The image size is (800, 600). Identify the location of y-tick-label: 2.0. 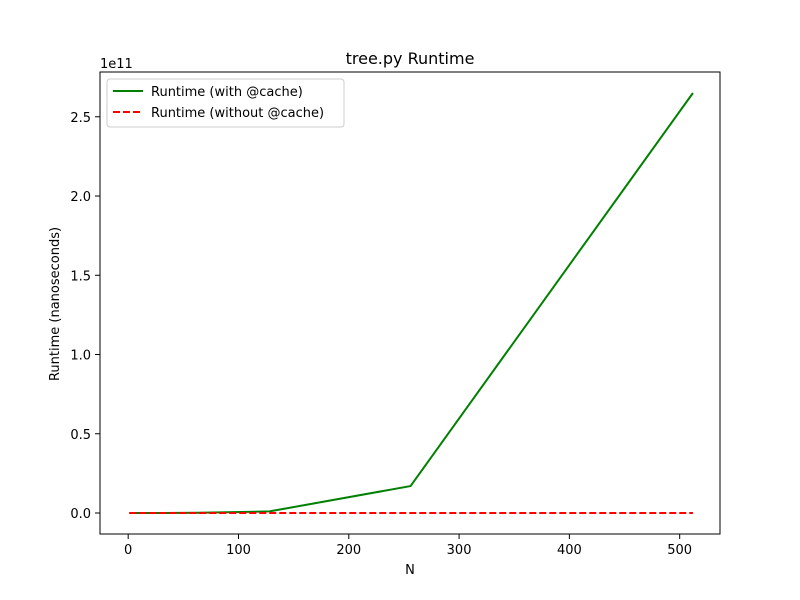
(80, 197).